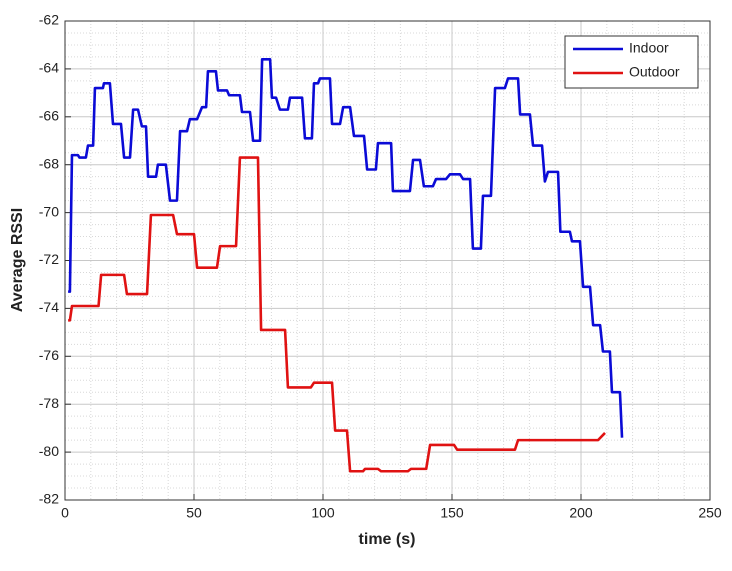 This screenshot has height=571, width=732. What do you see at coordinates (649, 48) in the screenshot?
I see `legend-label: Indoor` at bounding box center [649, 48].